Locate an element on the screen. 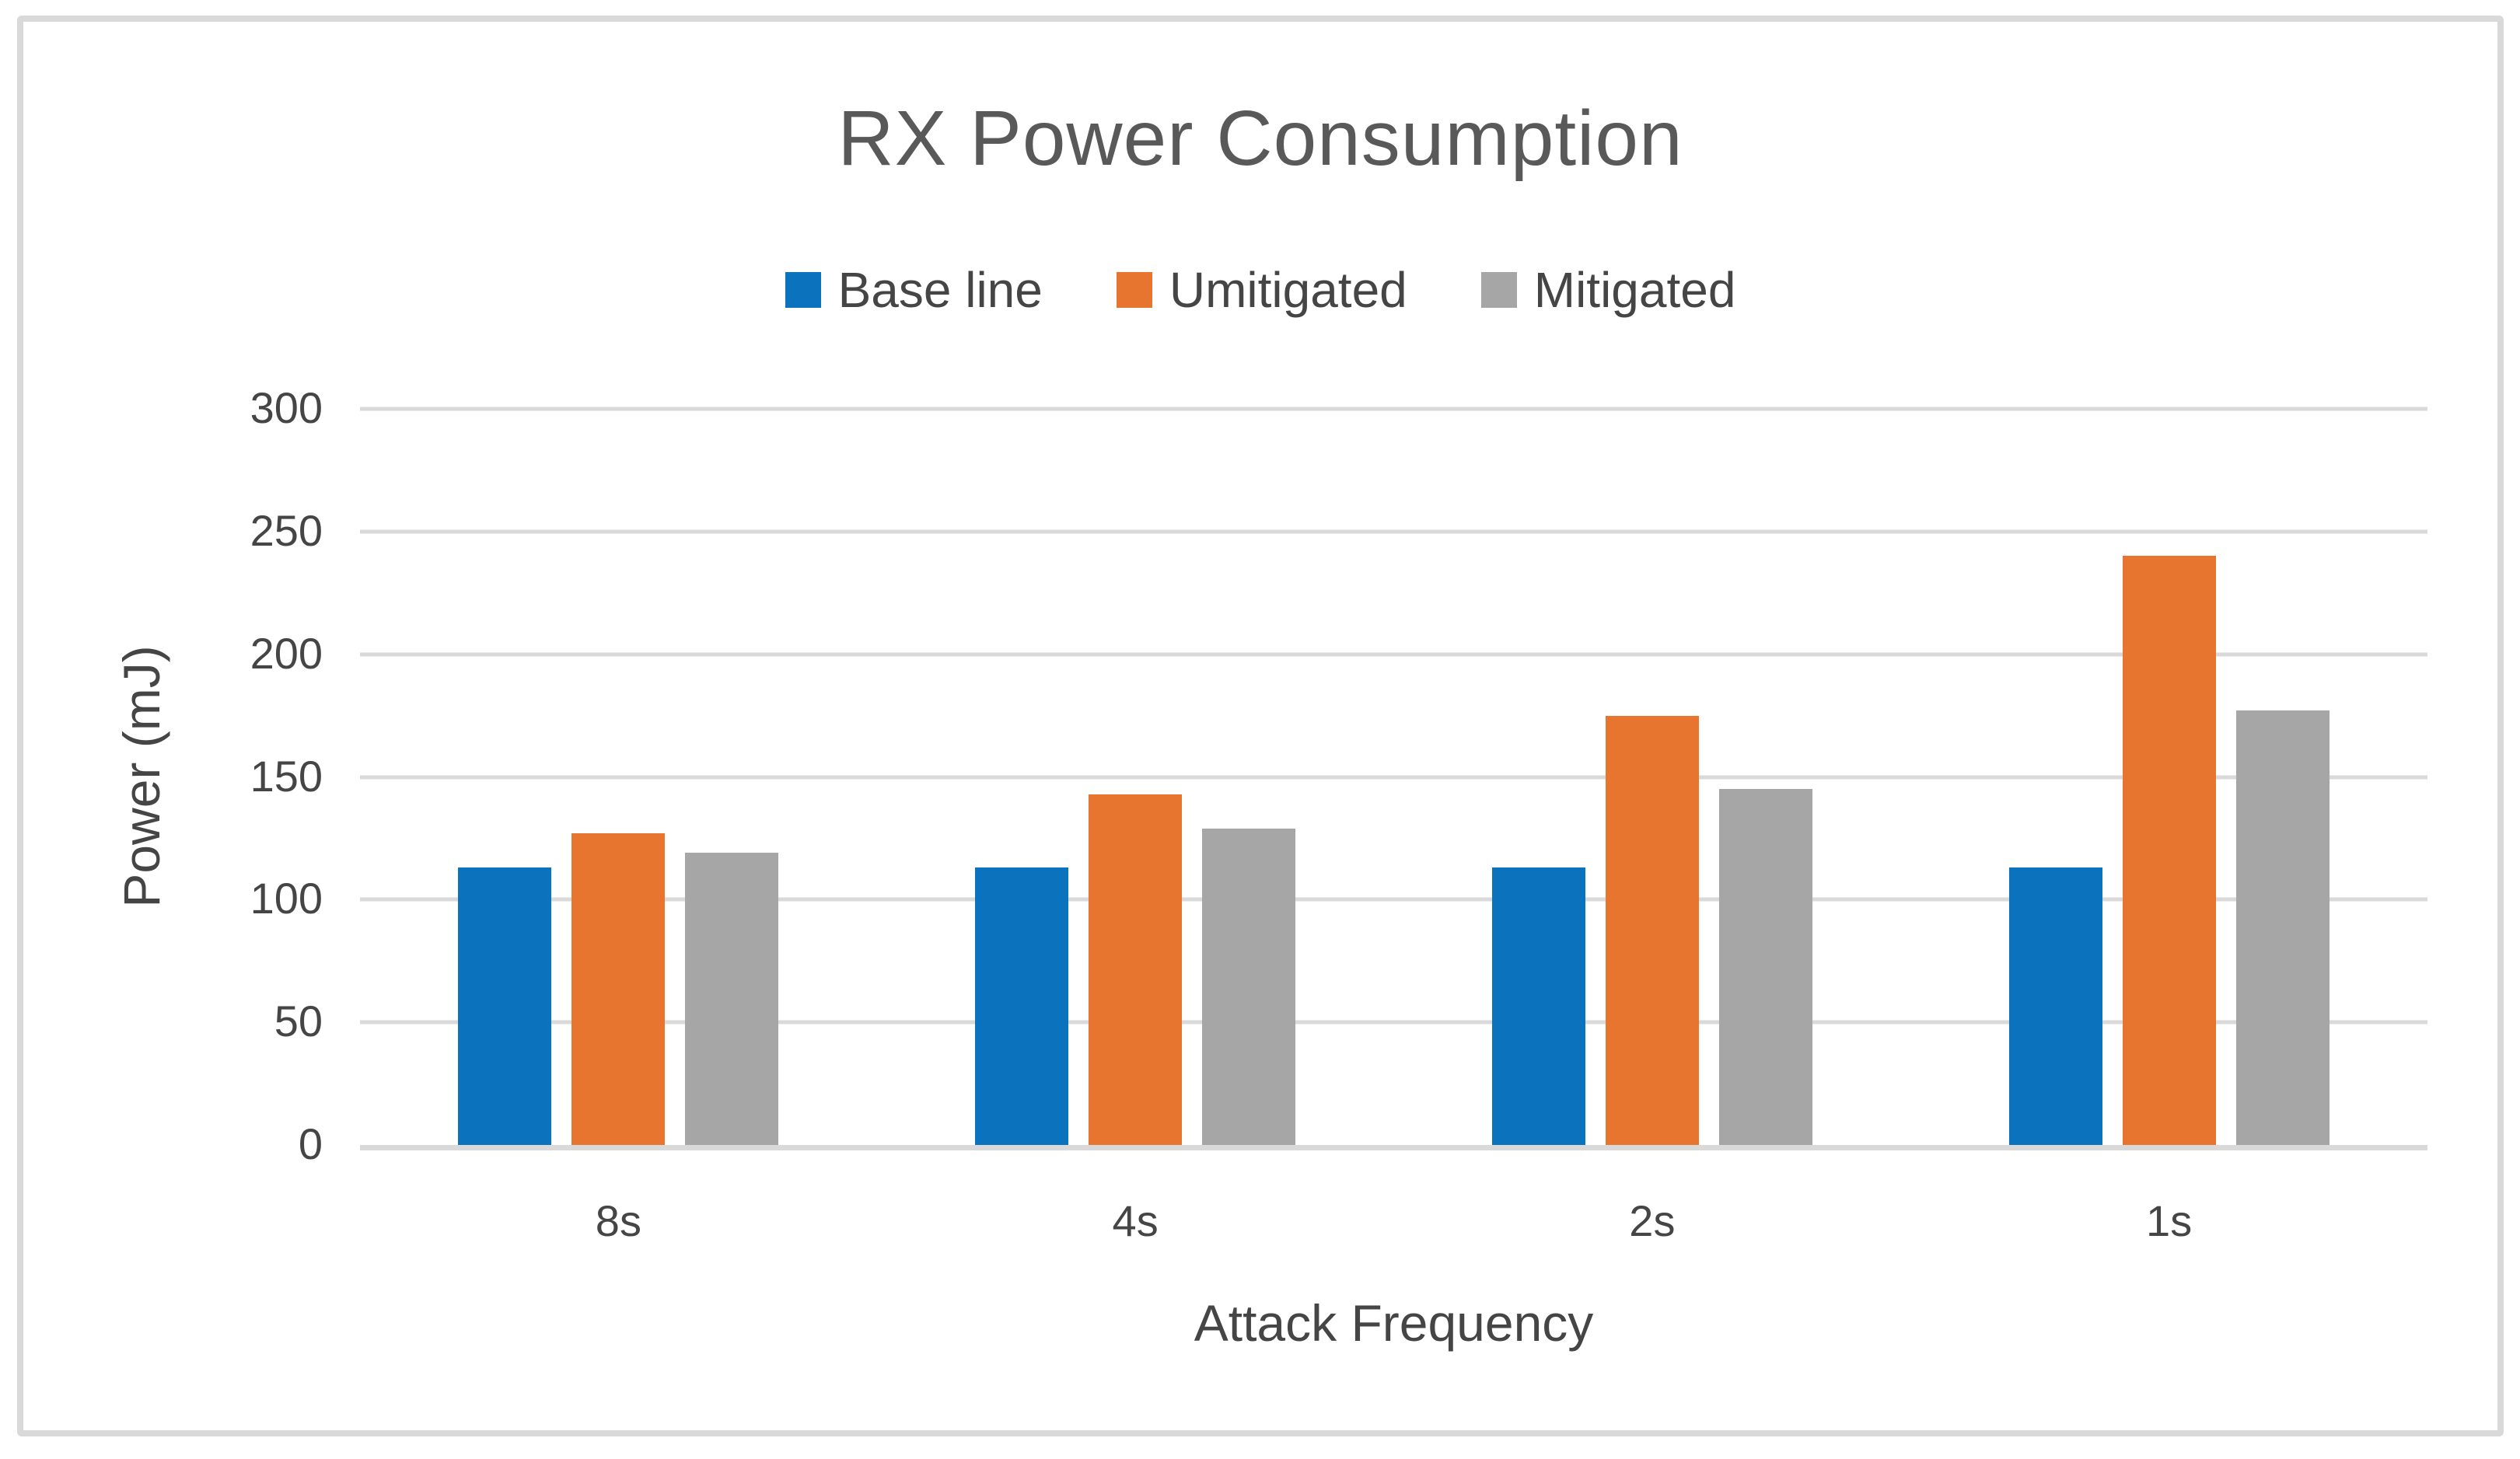  x-axis-line is located at coordinates (1394, 1147).